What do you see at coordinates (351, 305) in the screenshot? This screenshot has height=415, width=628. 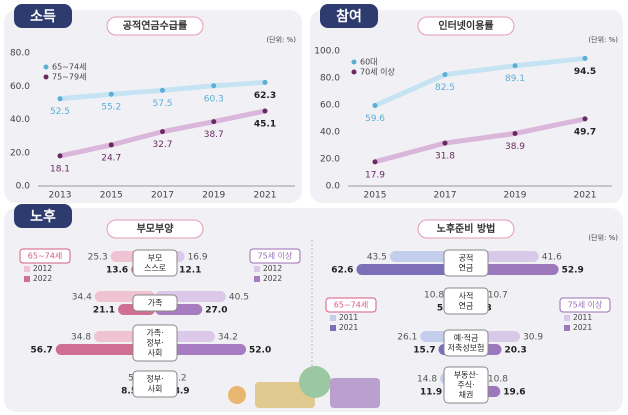 I see `legend-box` at bounding box center [351, 305].